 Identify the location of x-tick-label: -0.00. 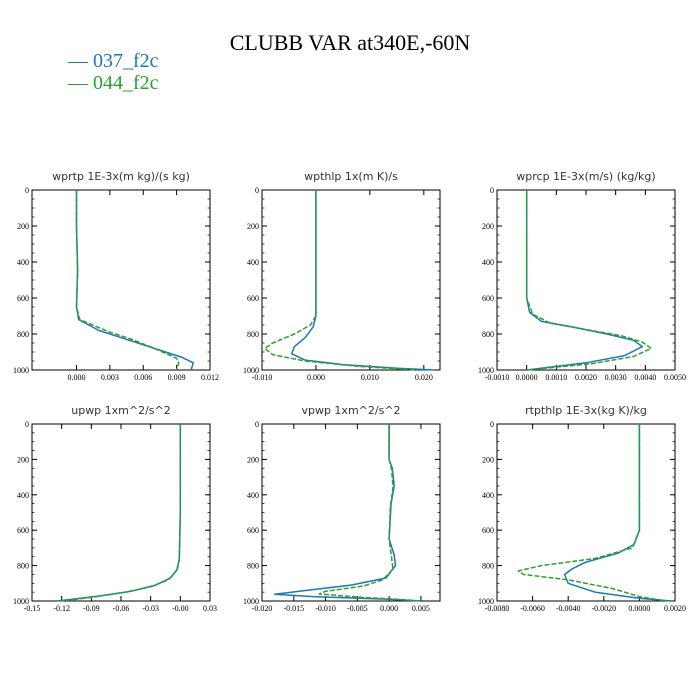
(180, 608).